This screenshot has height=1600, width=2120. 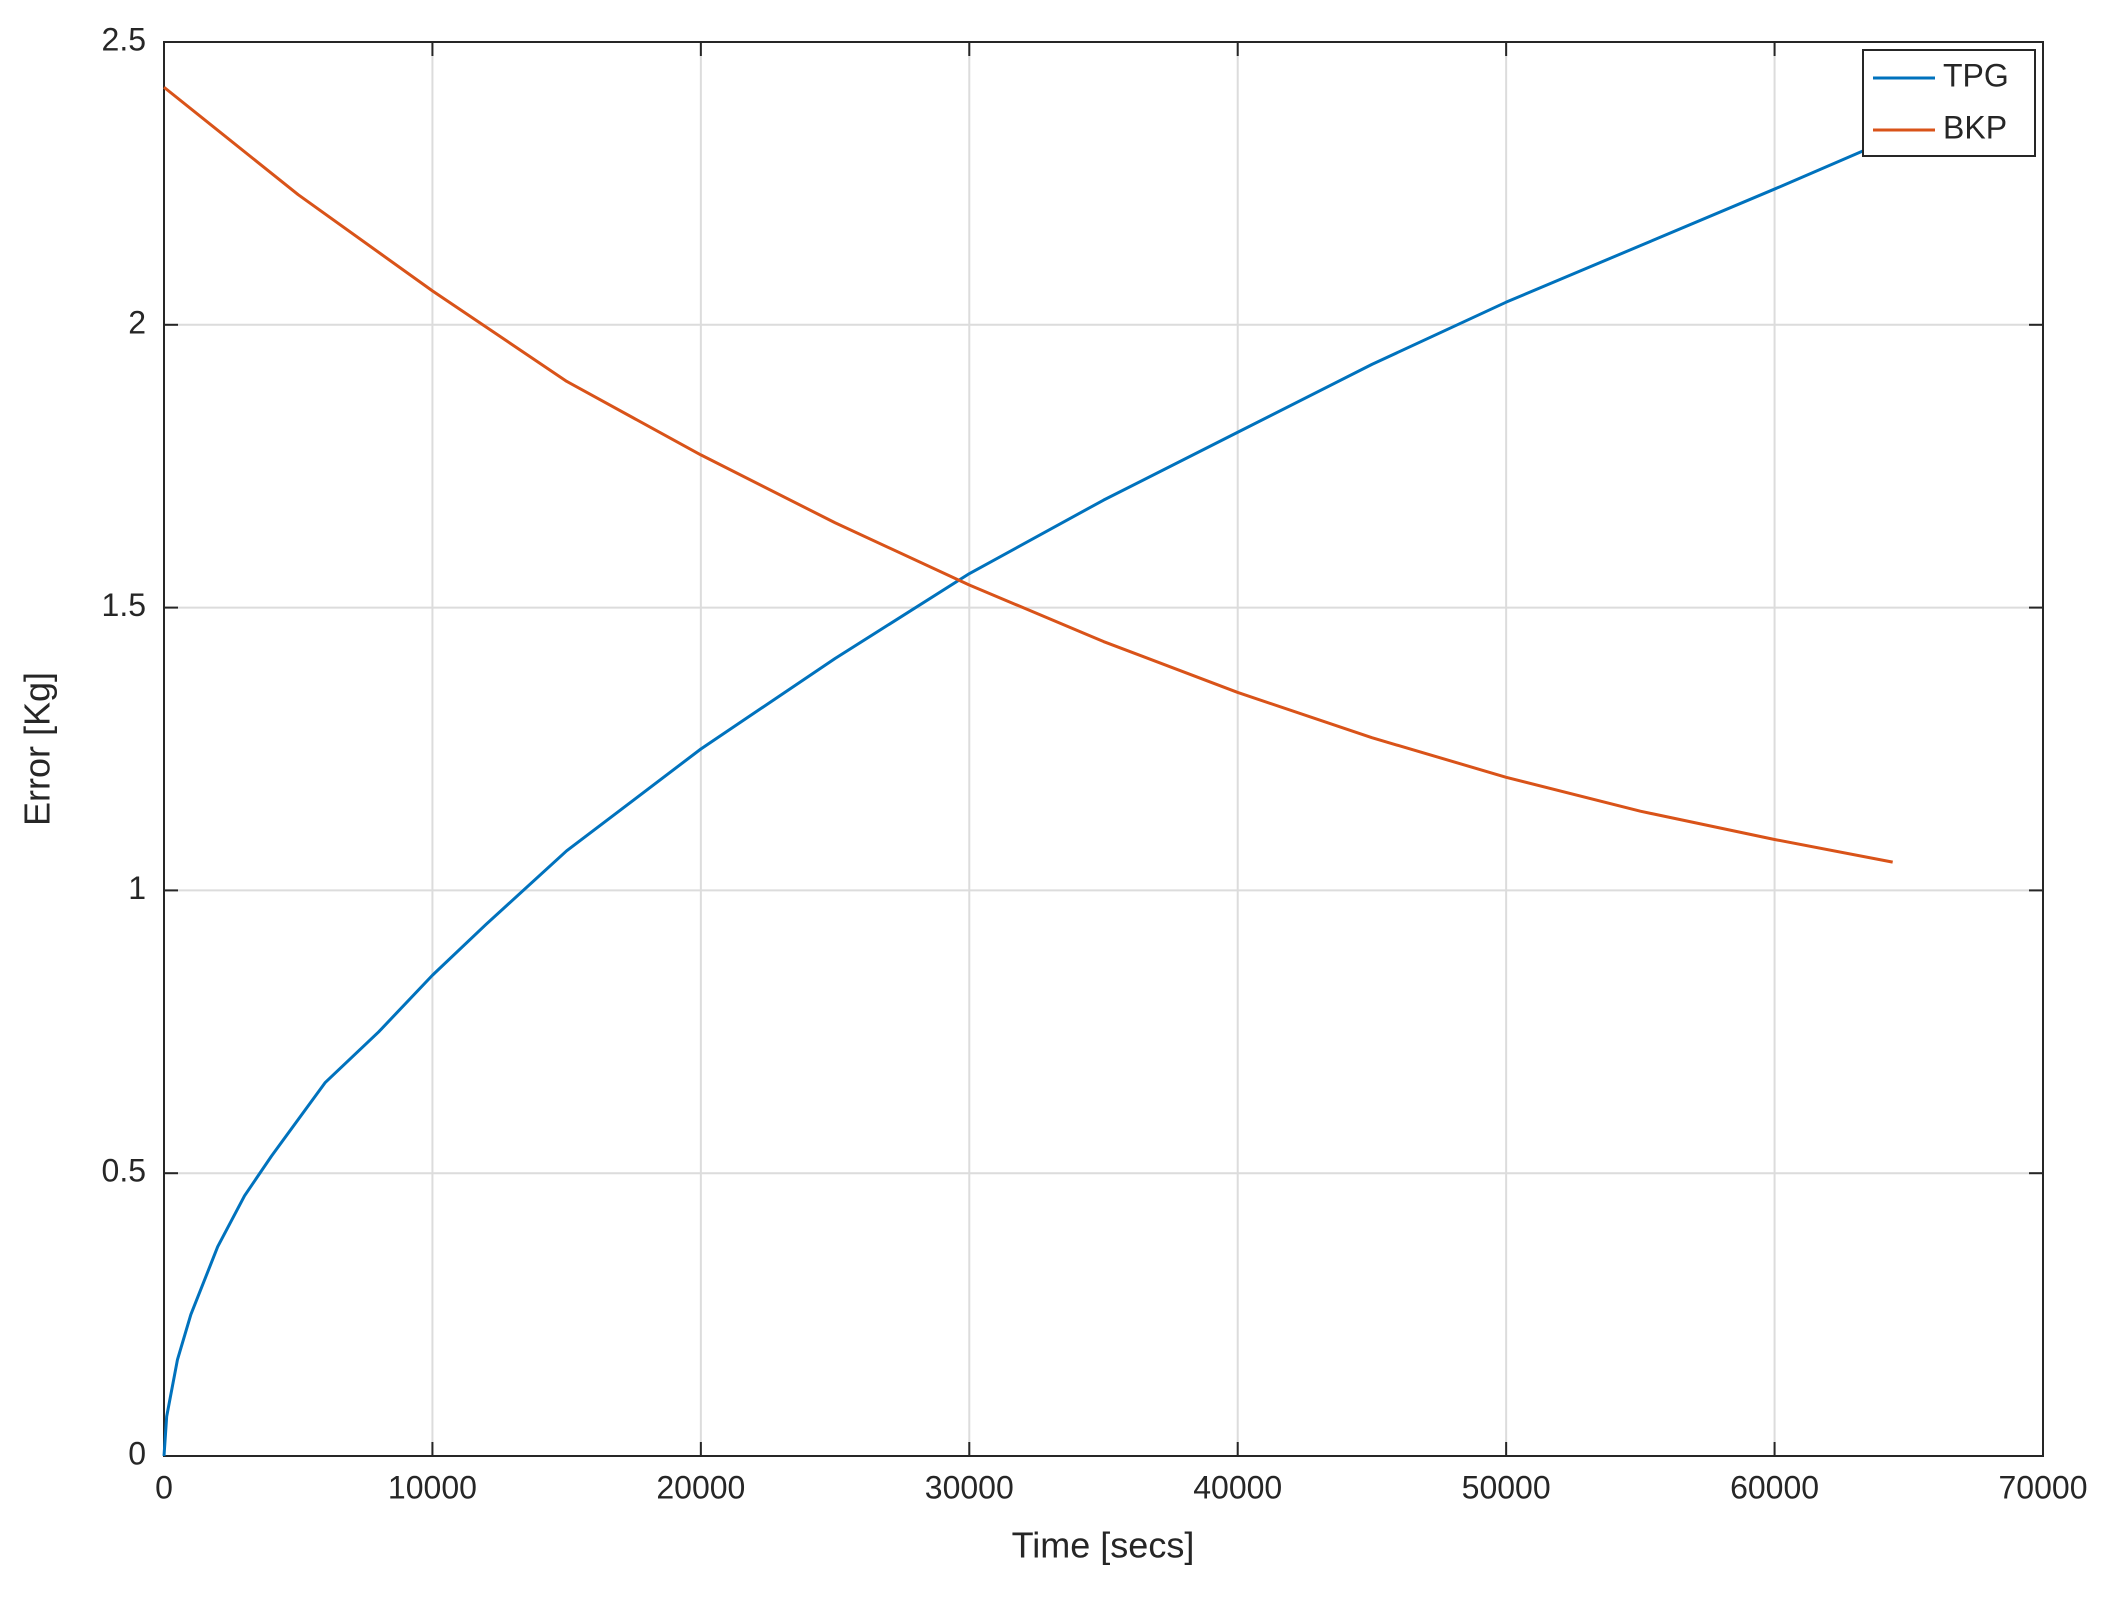 What do you see at coordinates (2043, 1487) in the screenshot?
I see `x-tick-label: 70000` at bounding box center [2043, 1487].